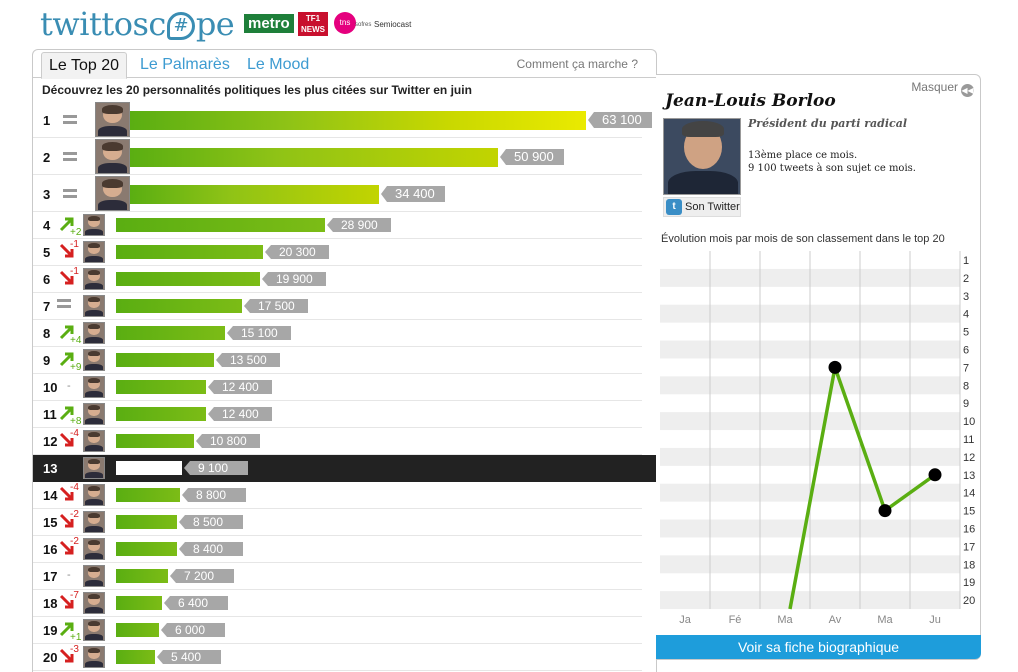  I want to click on ranking-row: 2 50 900, so click(337, 156).